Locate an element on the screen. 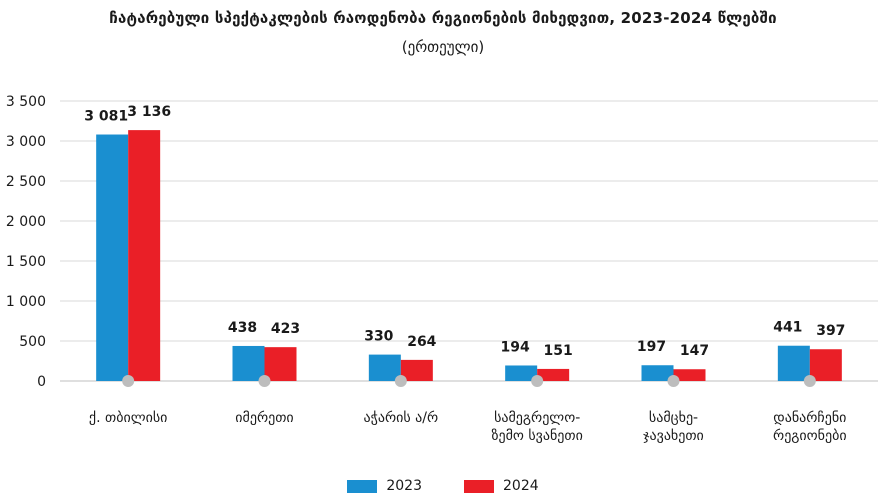 This screenshot has width=886, height=501. data-label-2024-1: 423 is located at coordinates (285, 329).